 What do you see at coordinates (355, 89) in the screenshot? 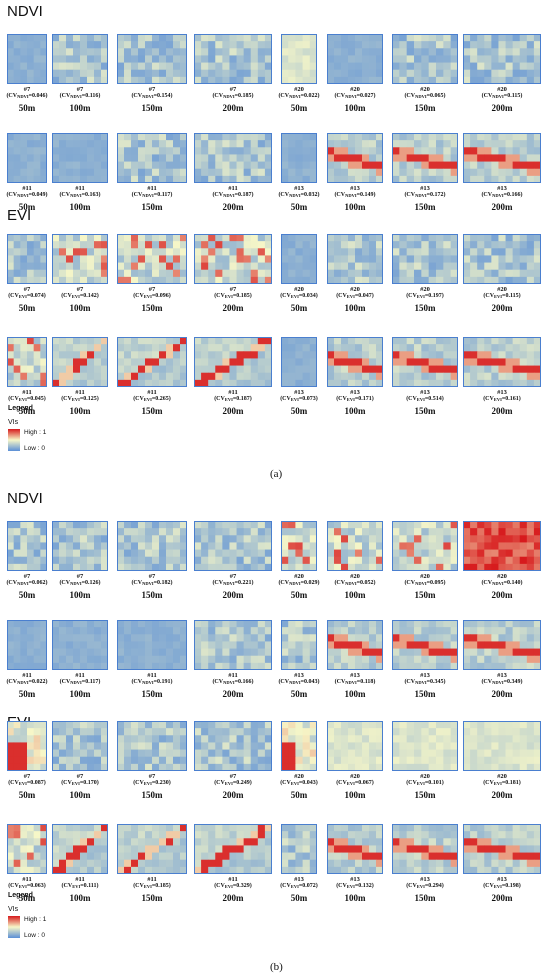
I see `plot-id: #20` at bounding box center [355, 89].